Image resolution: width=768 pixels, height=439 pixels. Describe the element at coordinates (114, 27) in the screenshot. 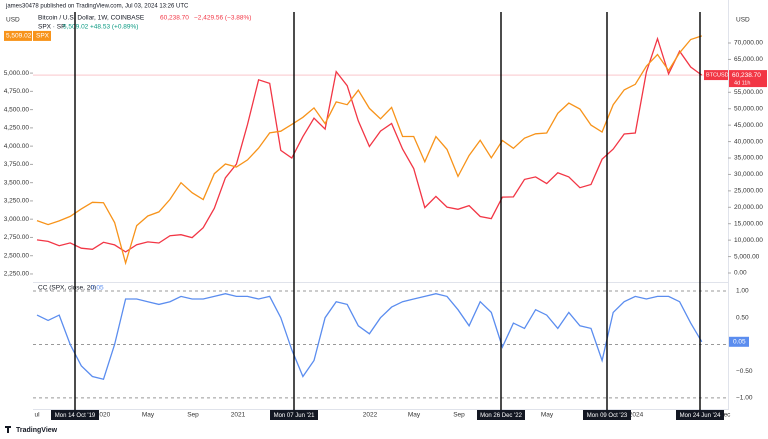

I see `change: +48.53 (+0.89%)` at that location.